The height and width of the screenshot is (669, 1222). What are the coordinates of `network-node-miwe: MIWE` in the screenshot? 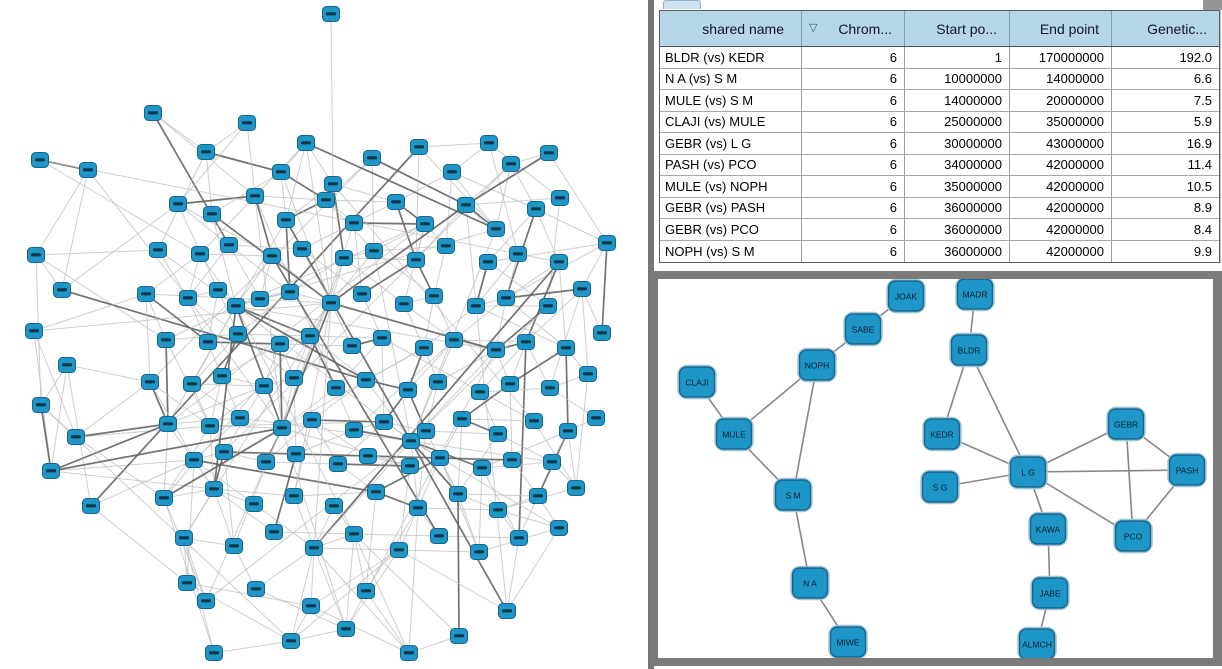 It's located at (848, 641).